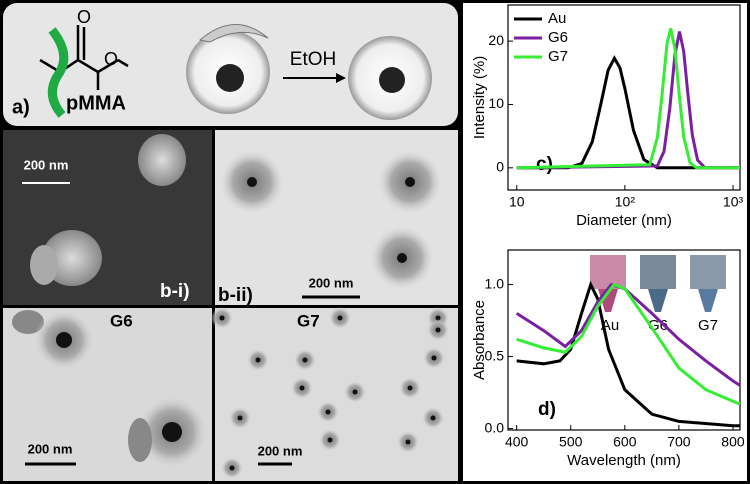 This screenshot has width=750, height=484. I want to click on x-axis-label: Wavelength (nm), so click(624, 460).